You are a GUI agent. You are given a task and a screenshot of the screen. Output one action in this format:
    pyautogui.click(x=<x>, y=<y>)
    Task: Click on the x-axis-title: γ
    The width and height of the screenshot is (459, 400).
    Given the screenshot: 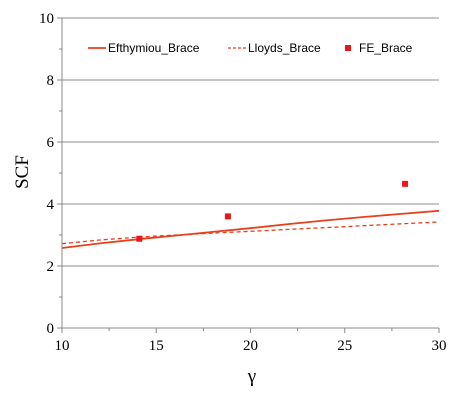 What is the action you would take?
    pyautogui.click(x=251, y=376)
    